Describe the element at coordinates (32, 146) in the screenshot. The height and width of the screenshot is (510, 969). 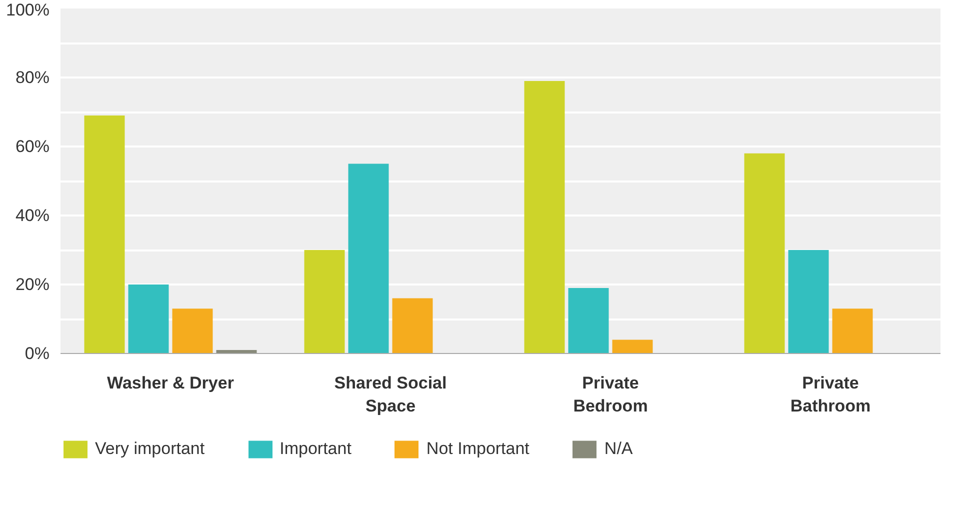
I see `y-tick-label: 60%` at that location.